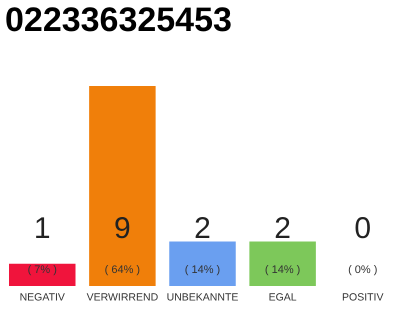 The image size is (410, 320). I want to click on x-tick-label: POSITIV, so click(363, 298).